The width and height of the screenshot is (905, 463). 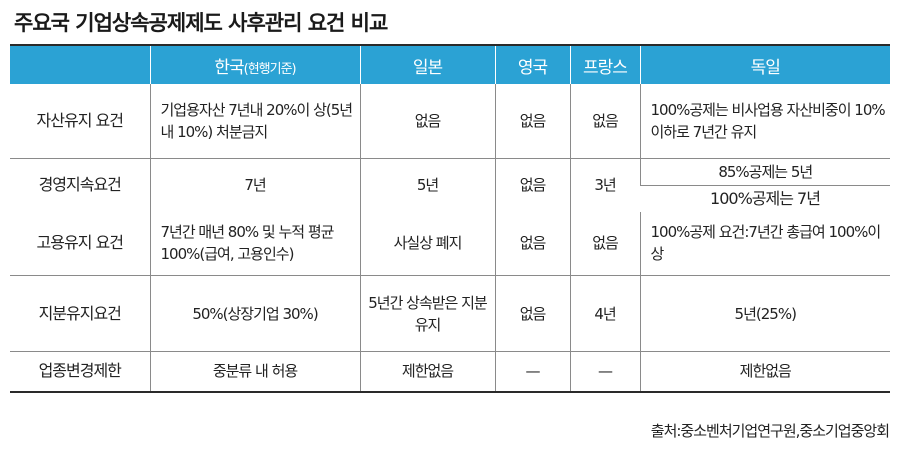 I want to click on row-label: 지분유지요건, so click(x=80, y=313).